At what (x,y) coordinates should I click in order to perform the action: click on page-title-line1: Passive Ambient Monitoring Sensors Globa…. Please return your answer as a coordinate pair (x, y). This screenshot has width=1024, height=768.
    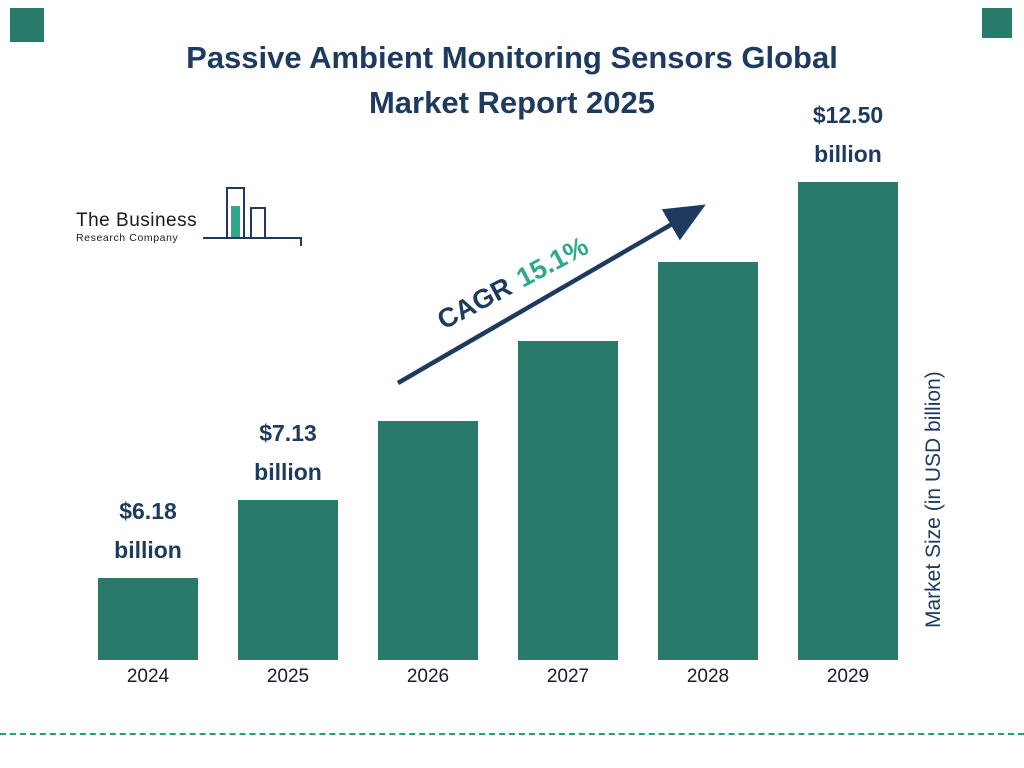
    Looking at the image, I should click on (512, 57).